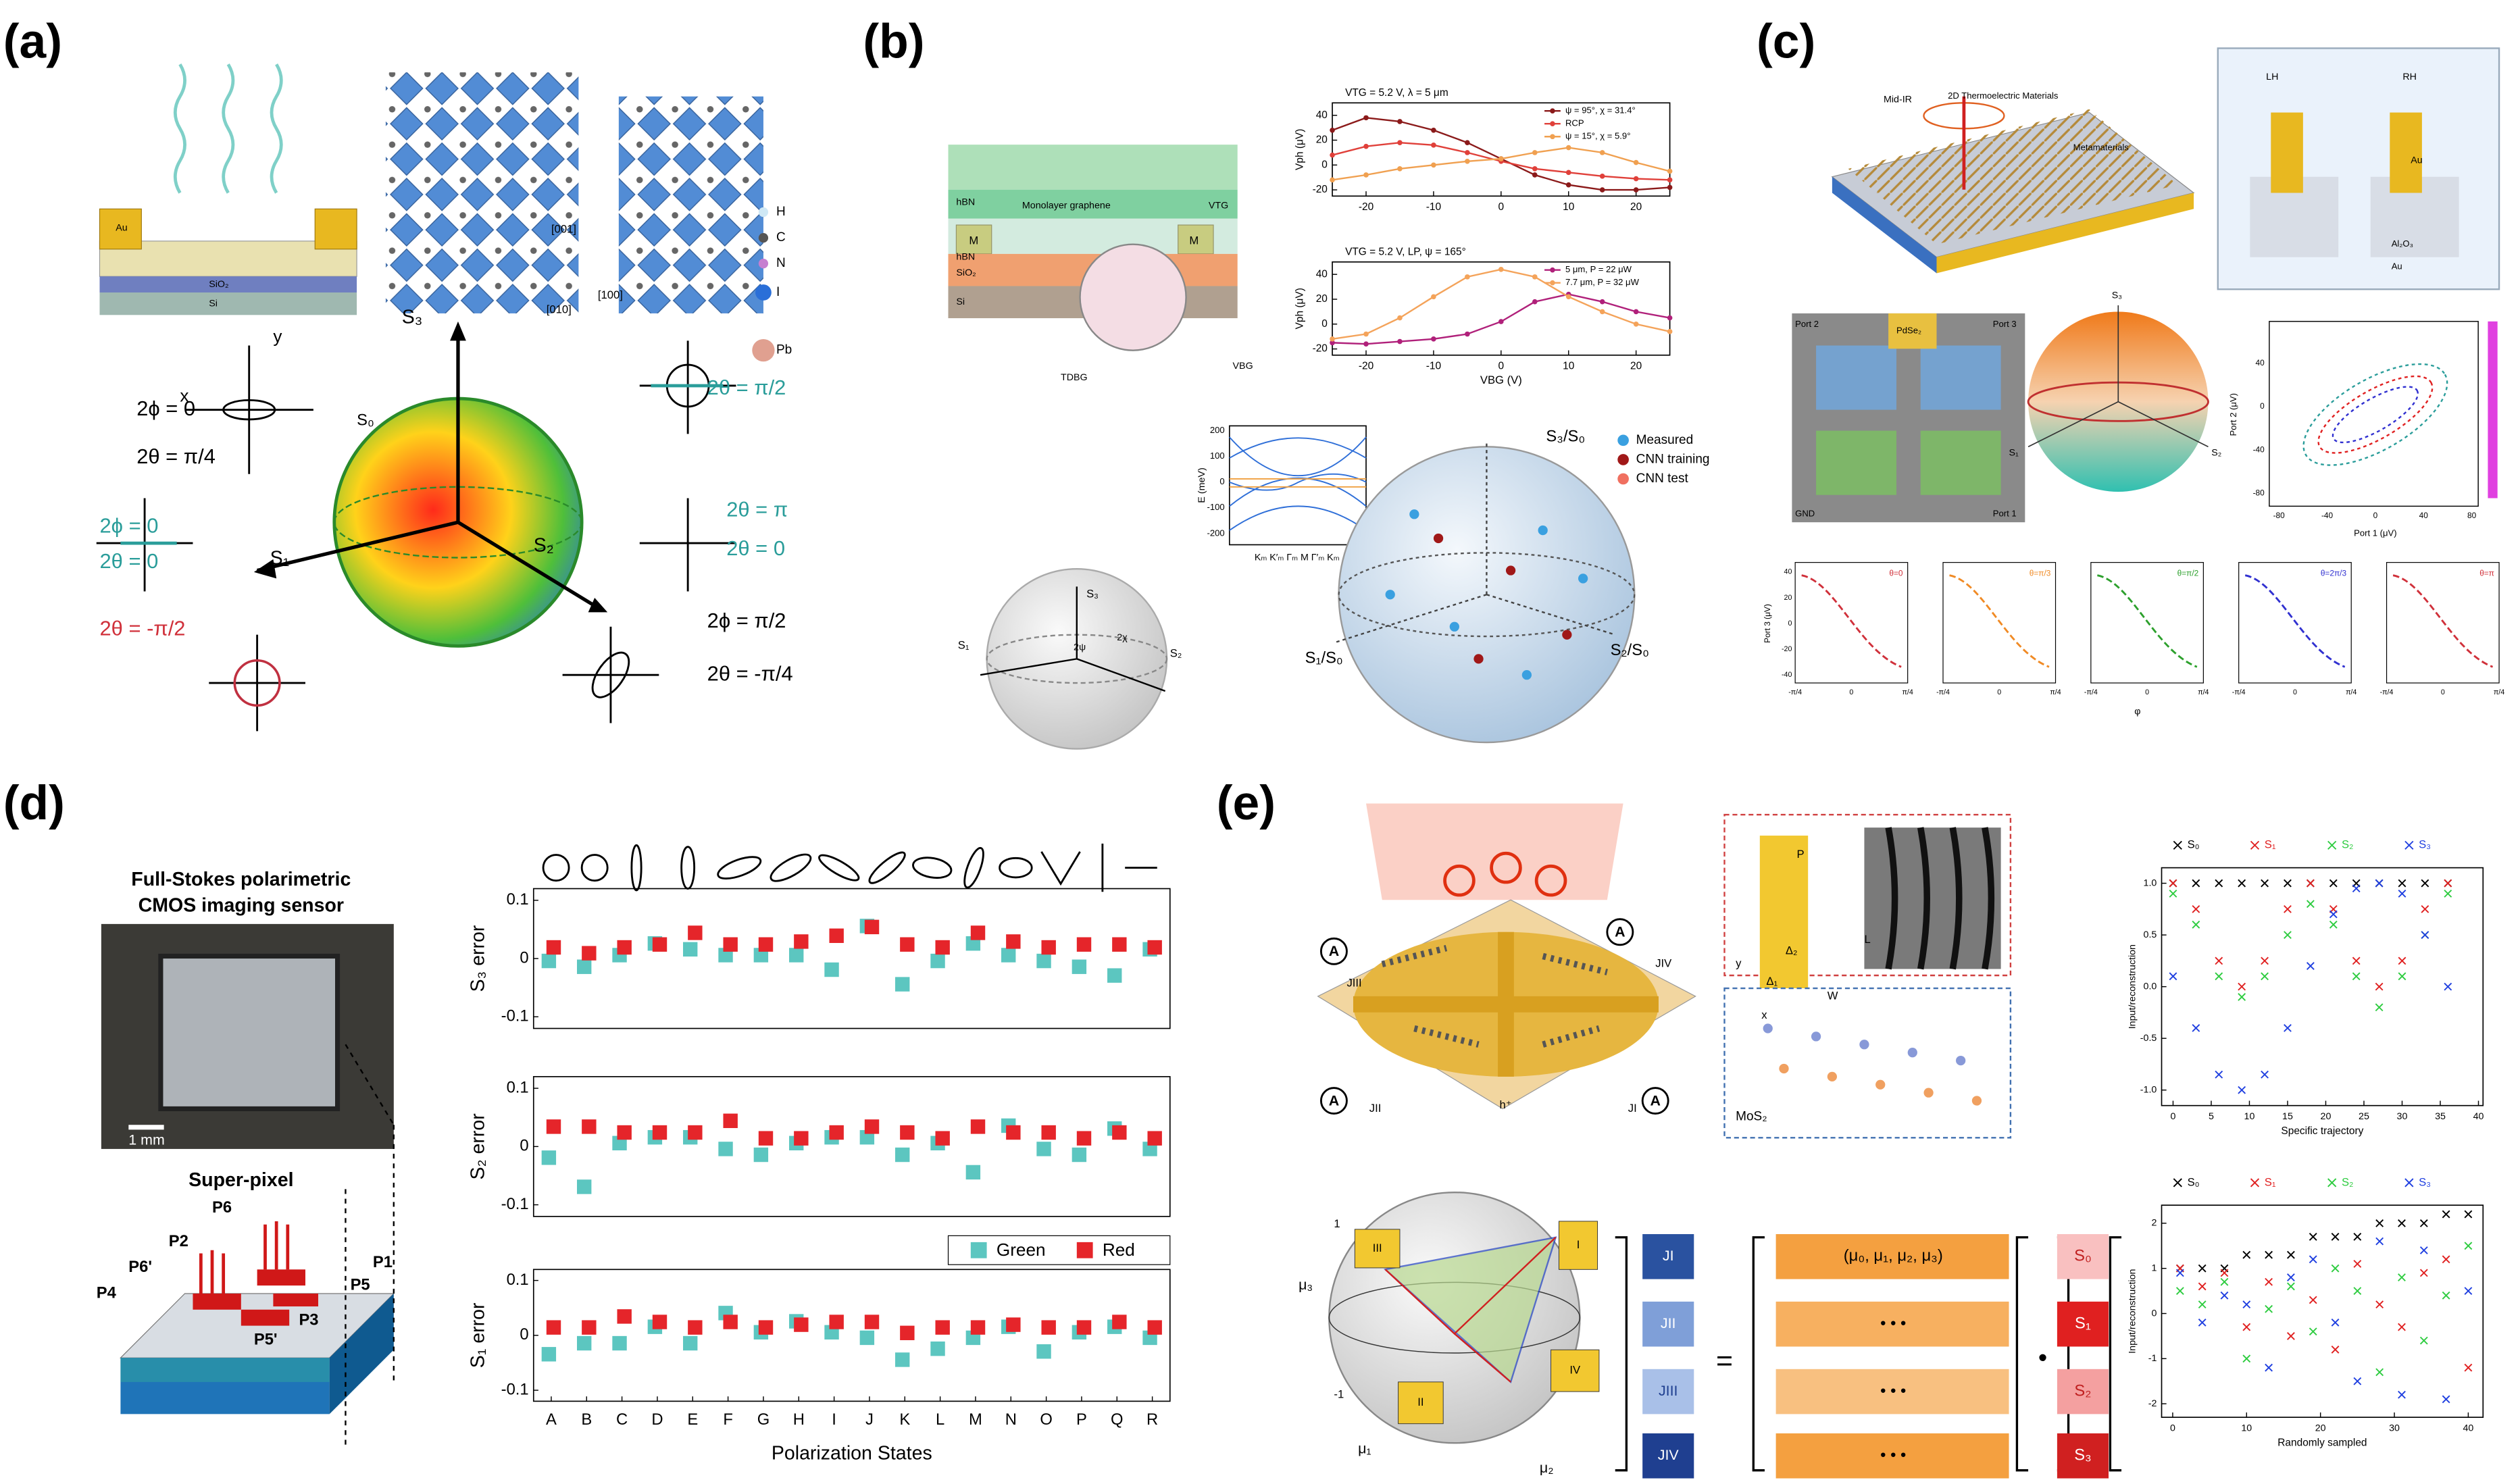 The height and width of the screenshot is (1480, 2520). Describe the element at coordinates (1366, 367) in the screenshot. I see `label: -20` at that location.